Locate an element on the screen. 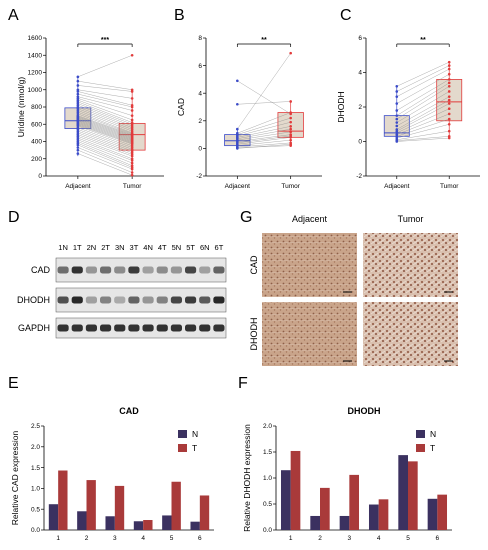 The width and height of the screenshot is (488, 550). x-tick-label: 2 is located at coordinates (87, 538).